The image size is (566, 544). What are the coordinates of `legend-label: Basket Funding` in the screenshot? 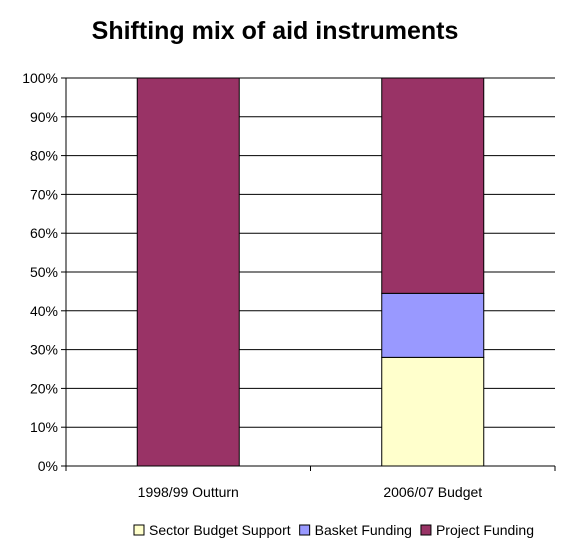 It's located at (363, 530).